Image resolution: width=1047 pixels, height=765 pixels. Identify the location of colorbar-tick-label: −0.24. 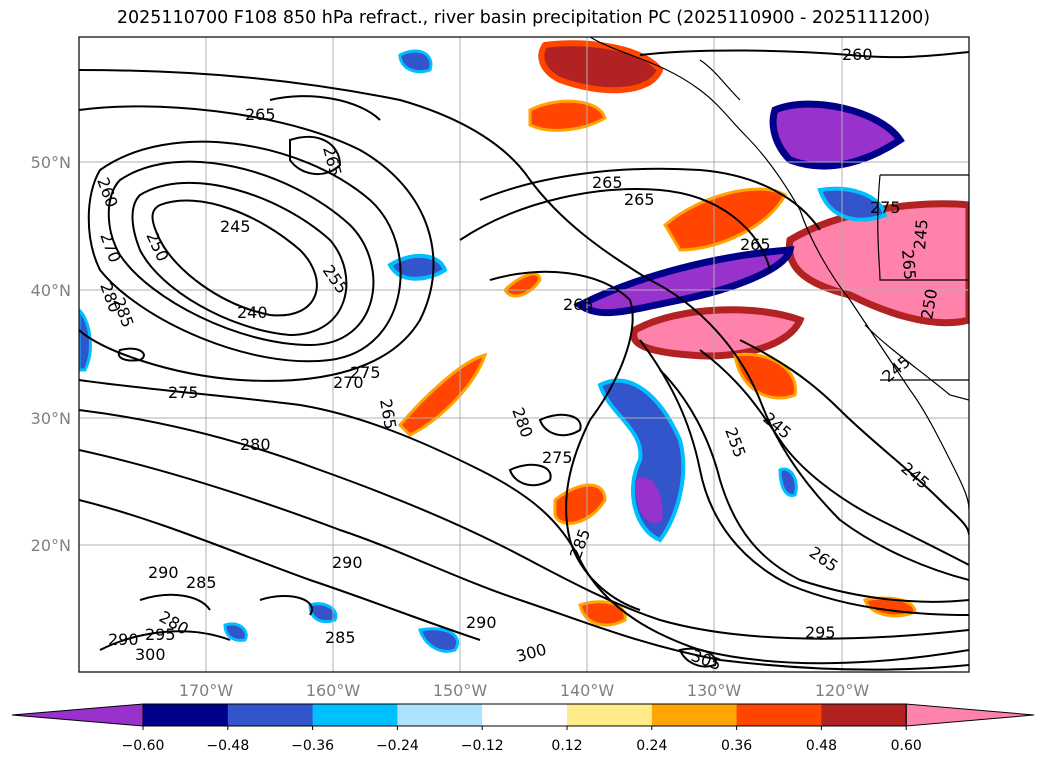
(397, 746).